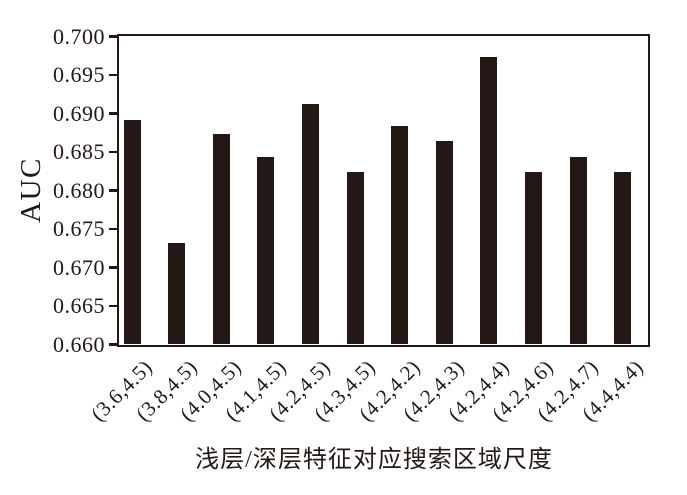 The width and height of the screenshot is (687, 495). I want to click on bar-(4.1,4.5), so click(266, 250).